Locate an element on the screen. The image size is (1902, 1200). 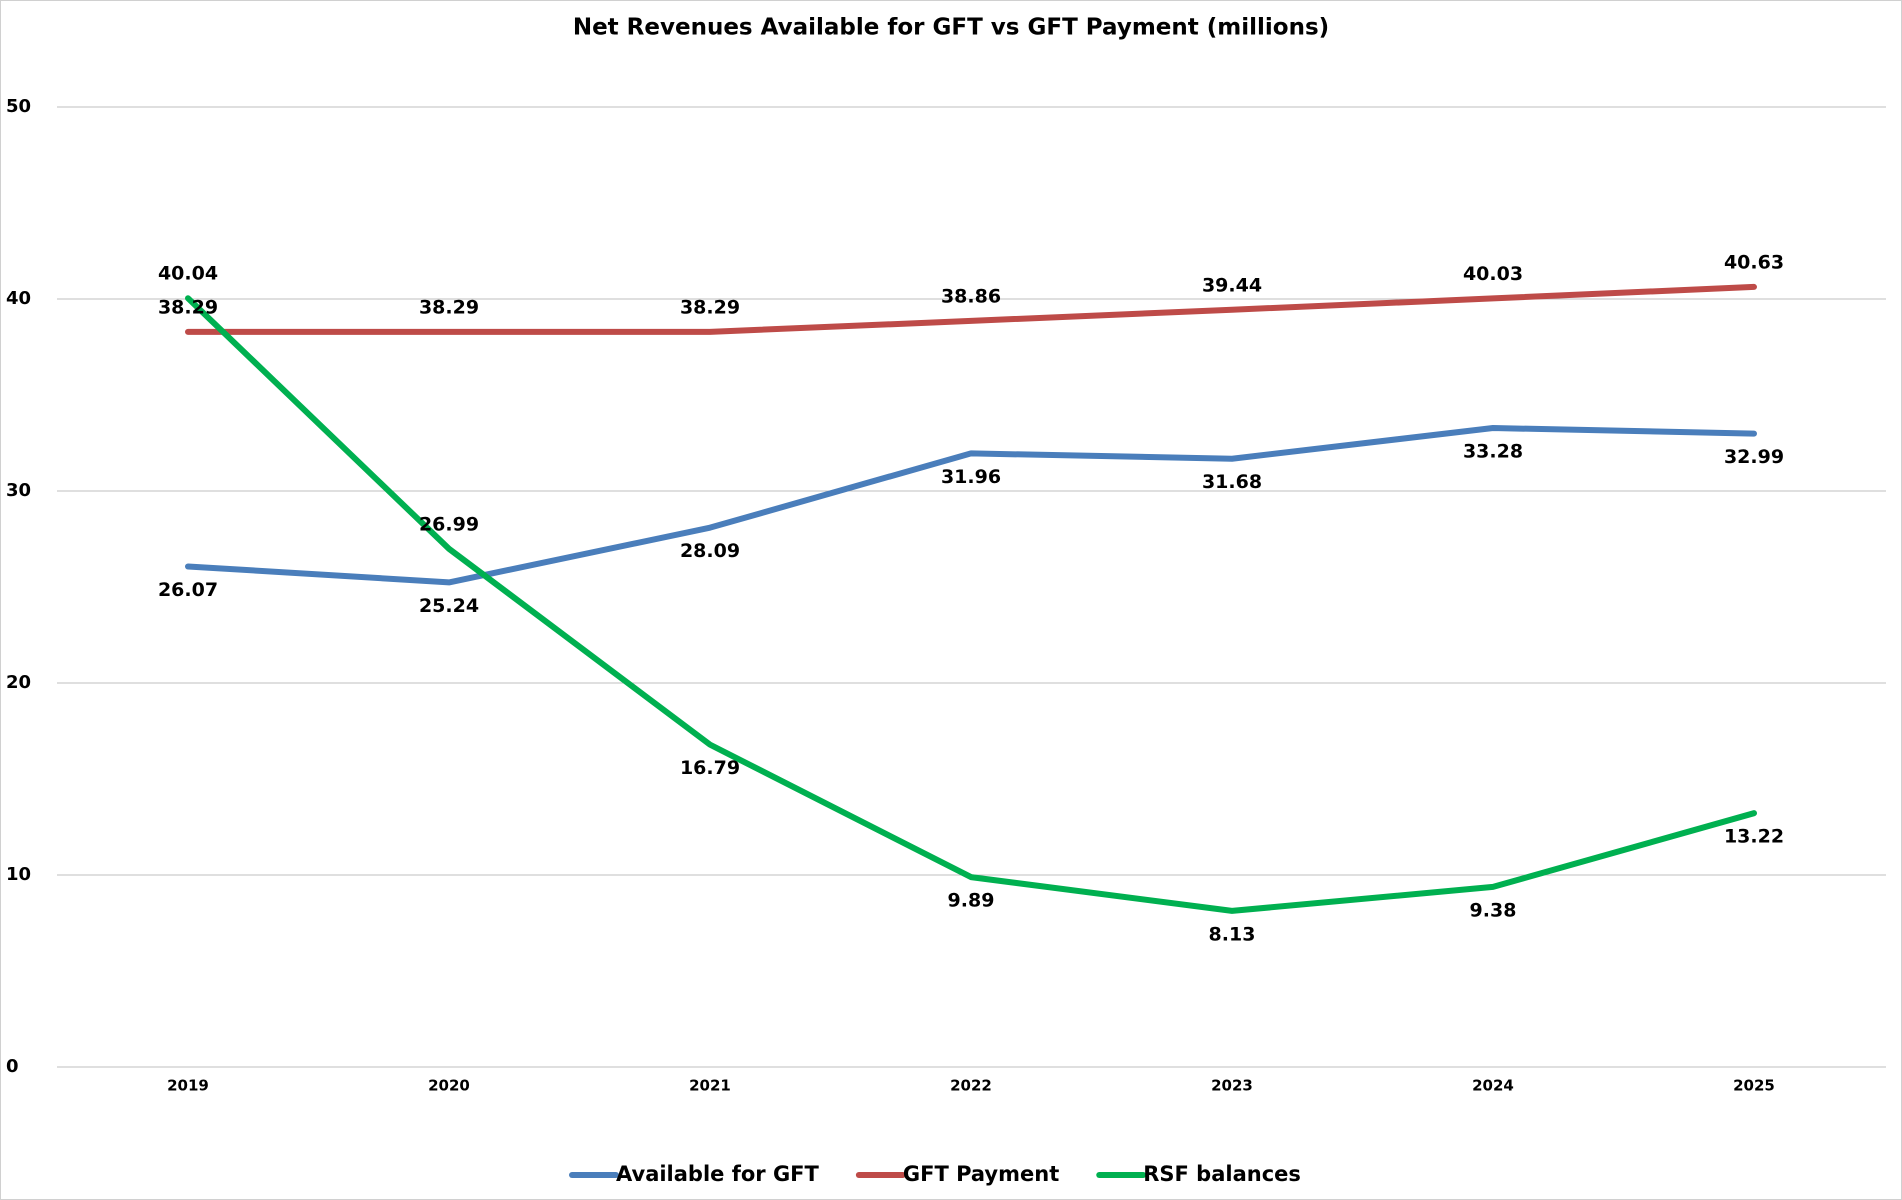
x-tick-label: 2020 is located at coordinates (449, 1086).